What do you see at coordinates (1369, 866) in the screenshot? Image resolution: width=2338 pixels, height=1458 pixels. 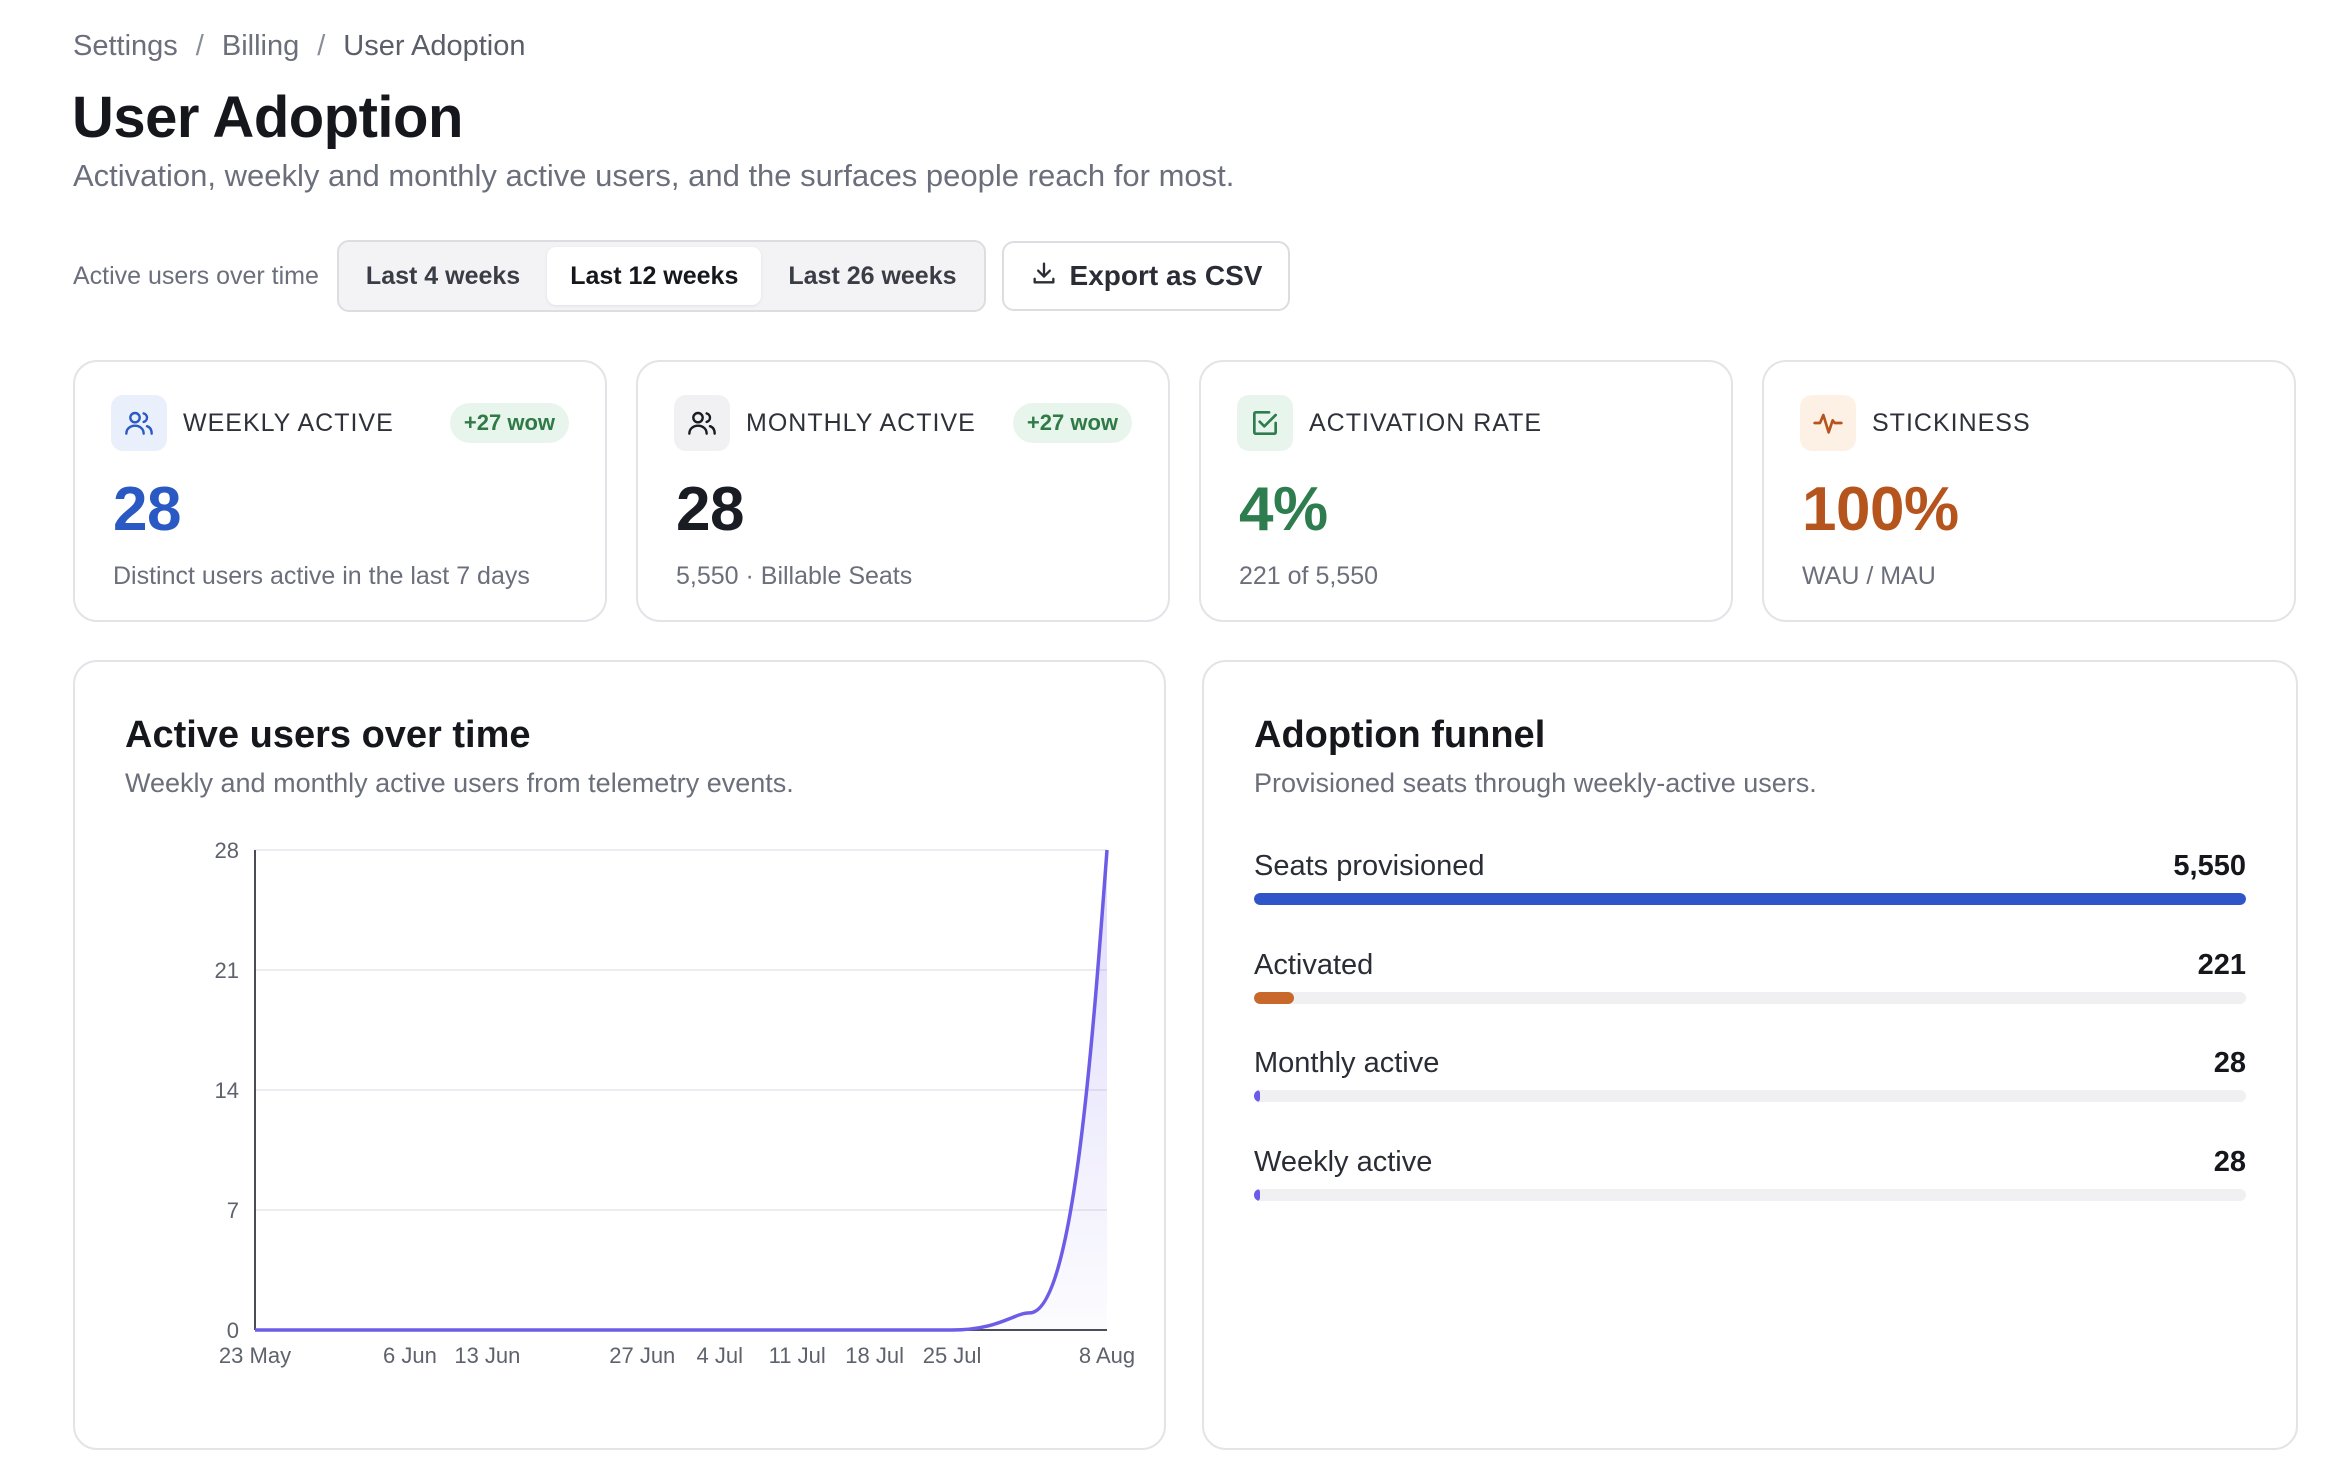 I see `funnel-label: Seats provisioned` at bounding box center [1369, 866].